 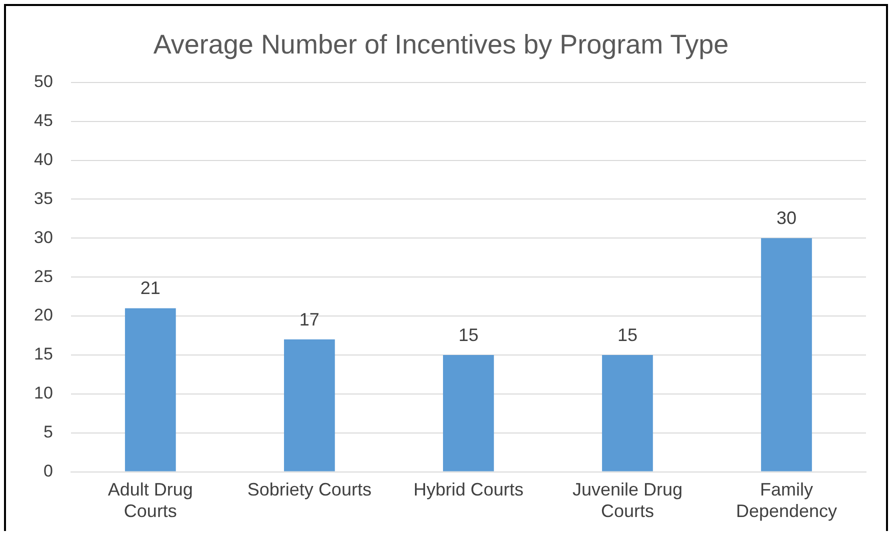 I want to click on y-tick-label: 50, so click(x=43, y=82).